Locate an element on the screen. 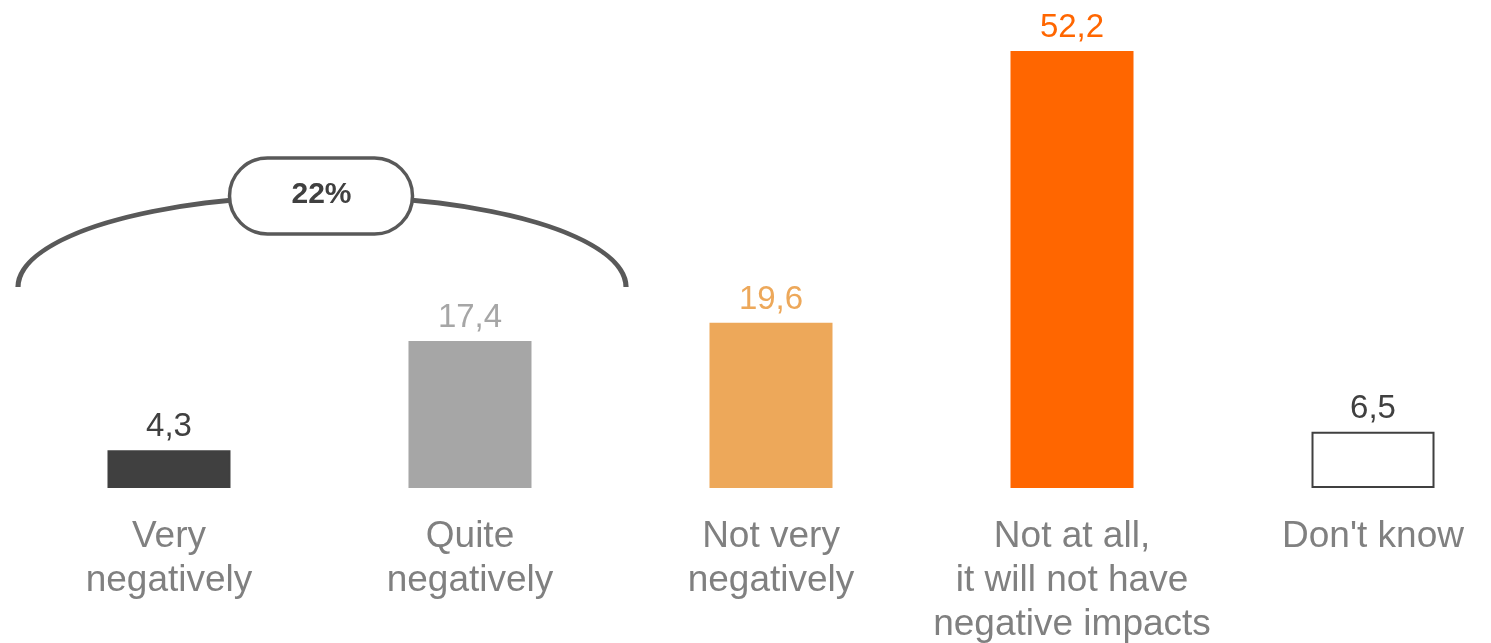 This screenshot has width=1491, height=643. data-label: 4,3 is located at coordinates (169, 425).